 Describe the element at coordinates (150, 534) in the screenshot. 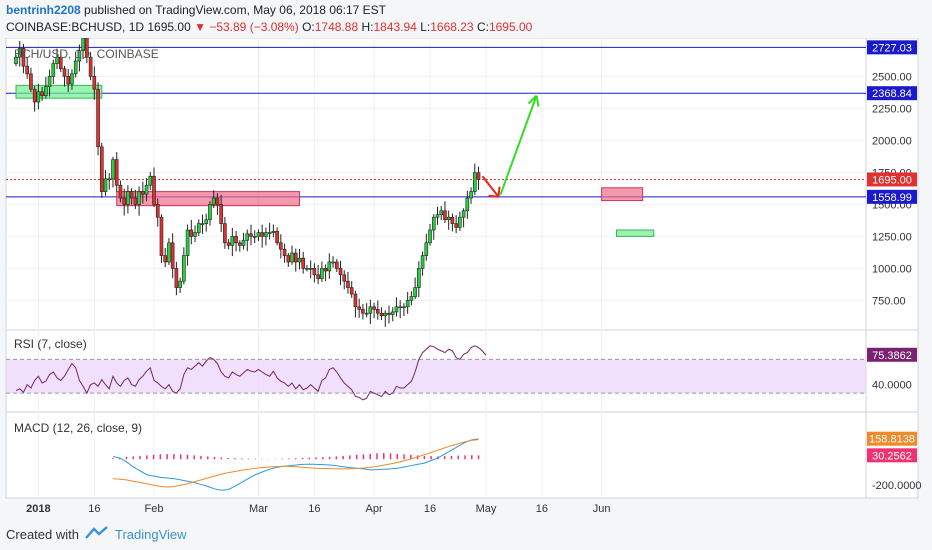

I see `tradingview-brand: TradingView` at that location.